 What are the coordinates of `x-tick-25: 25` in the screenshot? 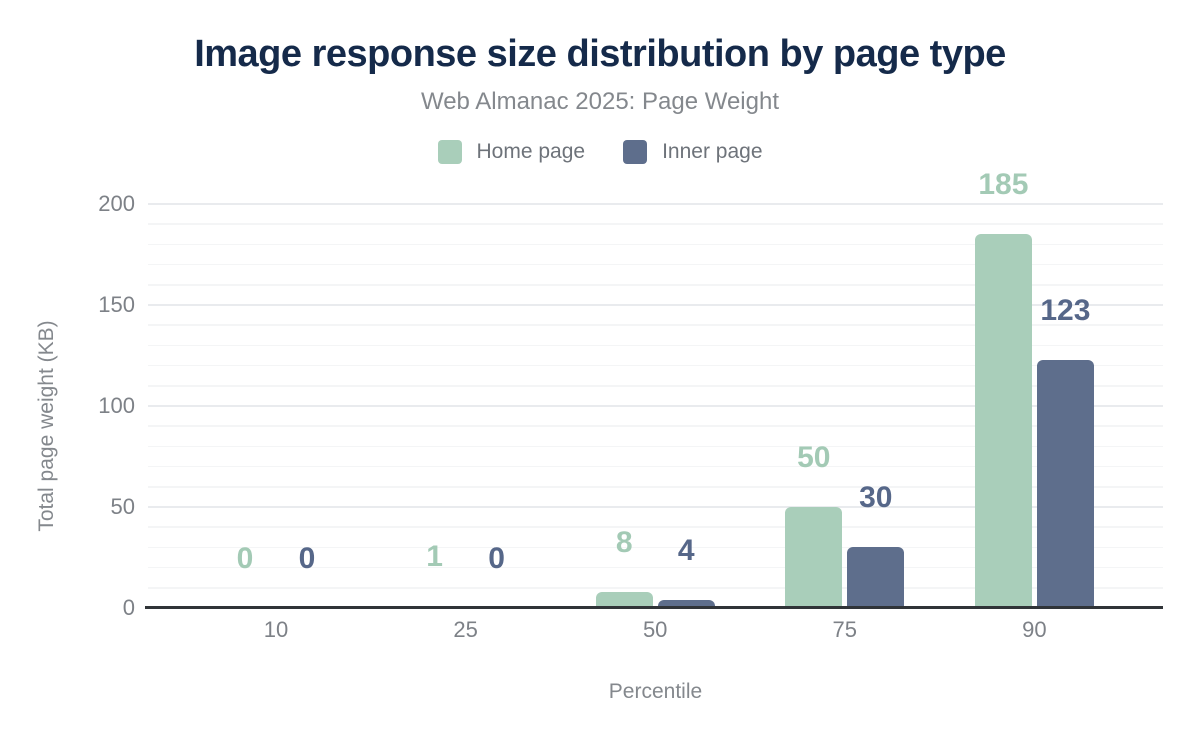 It's located at (465, 629).